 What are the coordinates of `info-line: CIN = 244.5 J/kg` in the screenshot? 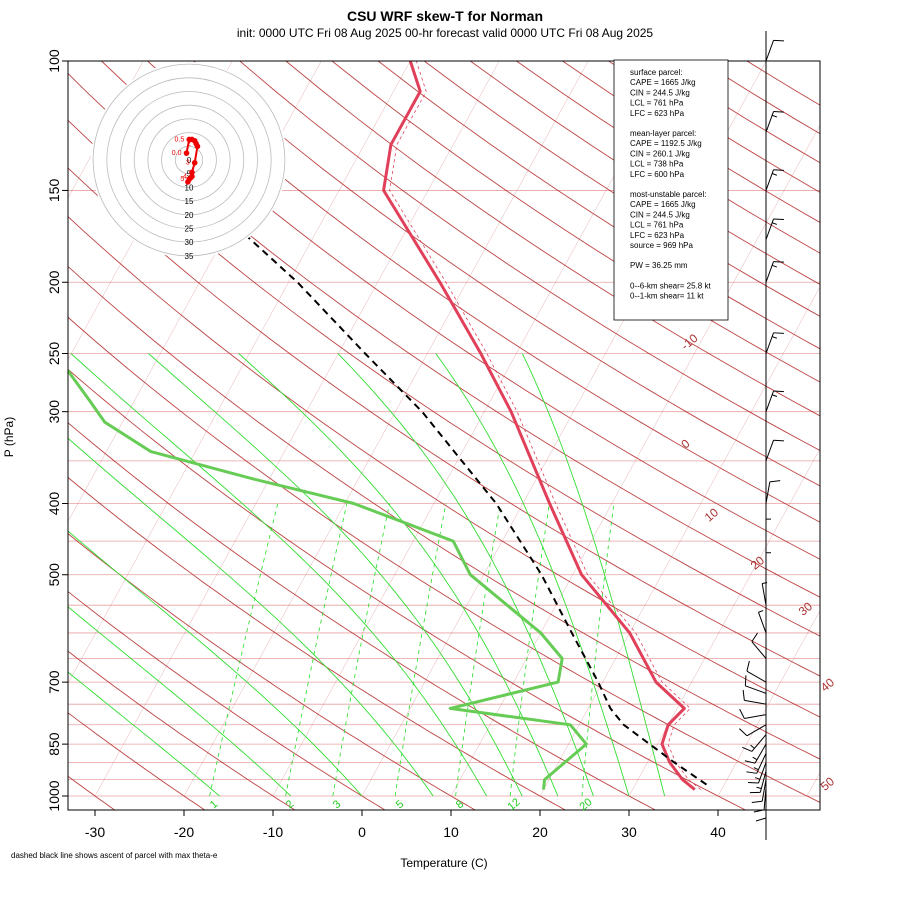 It's located at (660, 92).